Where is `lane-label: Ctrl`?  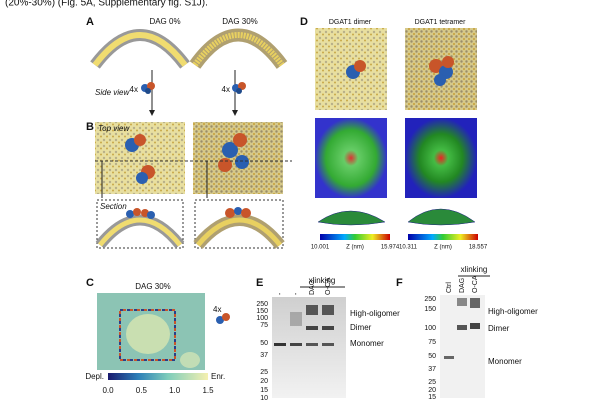 lane-label: Ctrl is located at coordinates (449, 287).